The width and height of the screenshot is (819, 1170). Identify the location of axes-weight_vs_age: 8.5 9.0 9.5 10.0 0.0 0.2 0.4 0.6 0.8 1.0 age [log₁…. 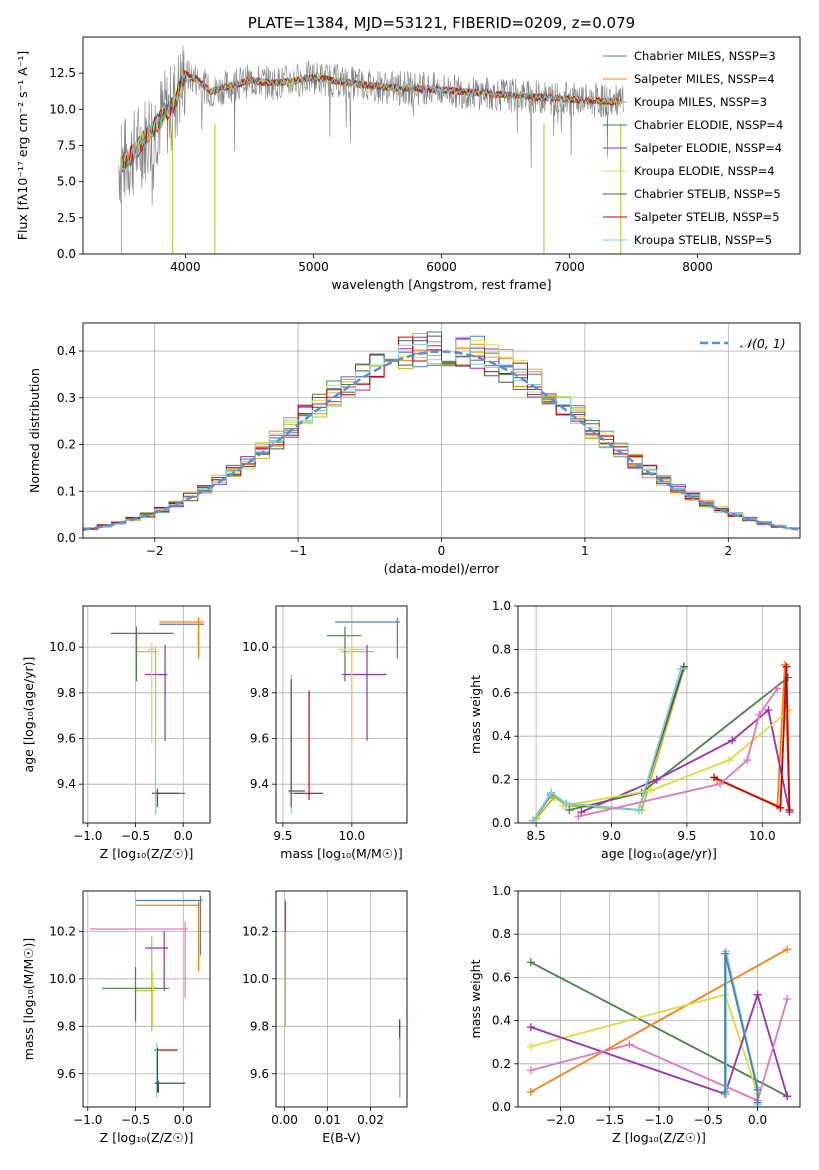
(634, 730).